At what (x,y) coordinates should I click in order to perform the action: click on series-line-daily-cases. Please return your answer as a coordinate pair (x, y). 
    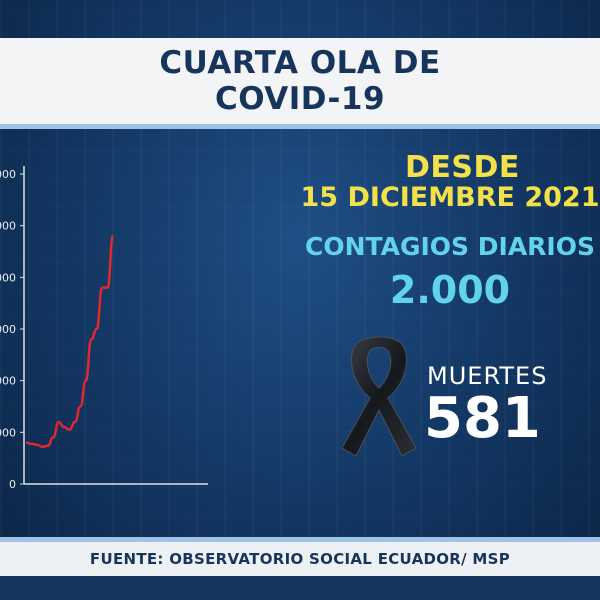
    Looking at the image, I should click on (70, 341).